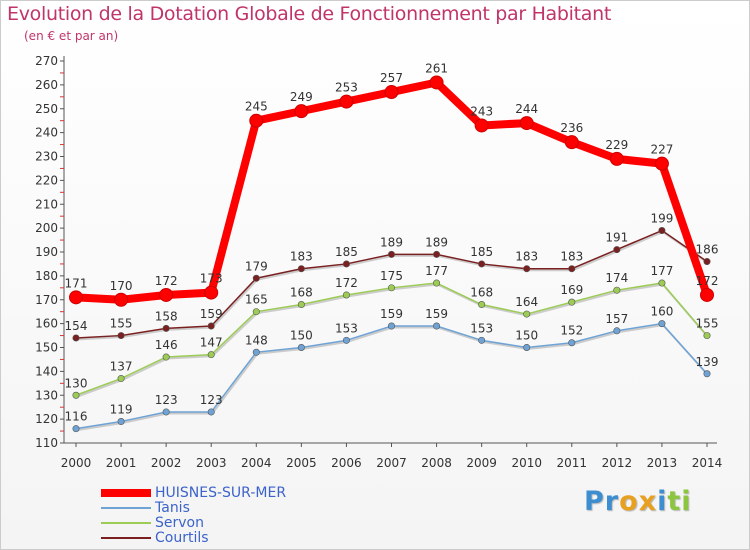 The width and height of the screenshot is (750, 550). I want to click on data-label-servon: 177, so click(661, 271).